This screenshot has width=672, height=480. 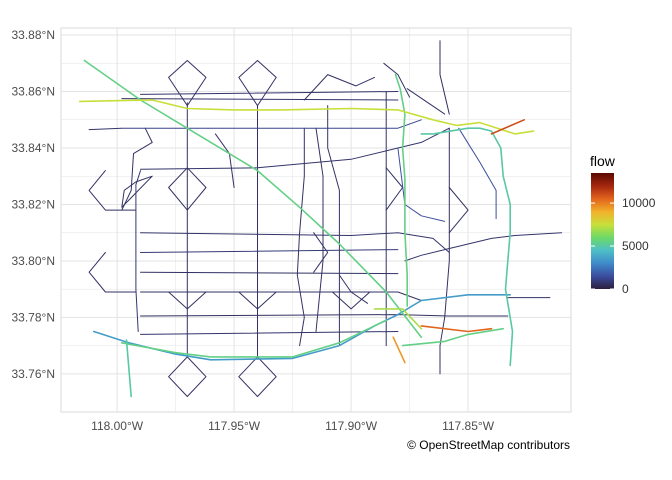 I want to click on x-tick-label: 117.90°W, so click(x=351, y=426).